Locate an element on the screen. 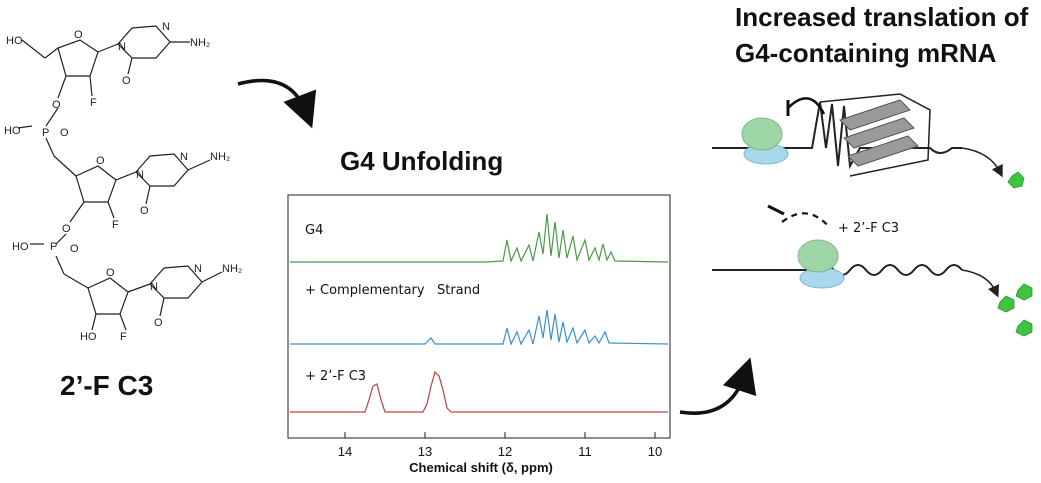 This screenshot has width=1041, height=483. trace-label-g4: G4 is located at coordinates (314, 230).